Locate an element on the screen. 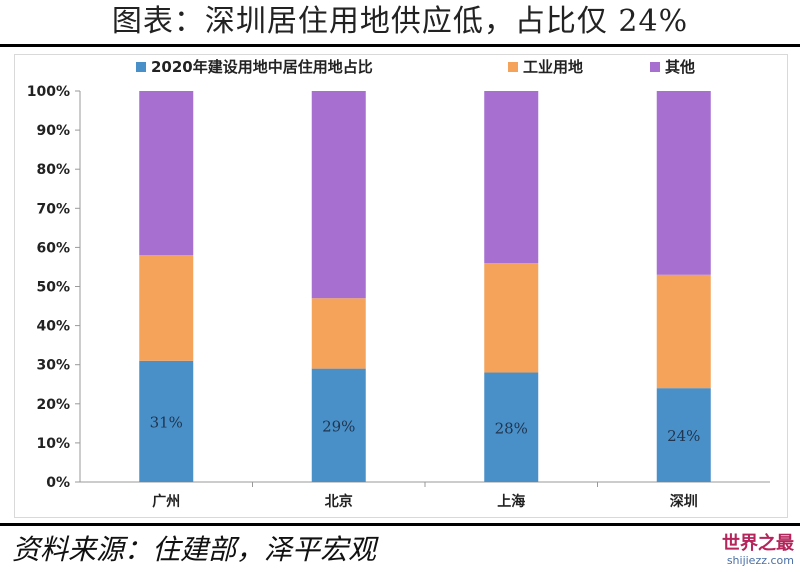  footer-rule is located at coordinates (400, 524).